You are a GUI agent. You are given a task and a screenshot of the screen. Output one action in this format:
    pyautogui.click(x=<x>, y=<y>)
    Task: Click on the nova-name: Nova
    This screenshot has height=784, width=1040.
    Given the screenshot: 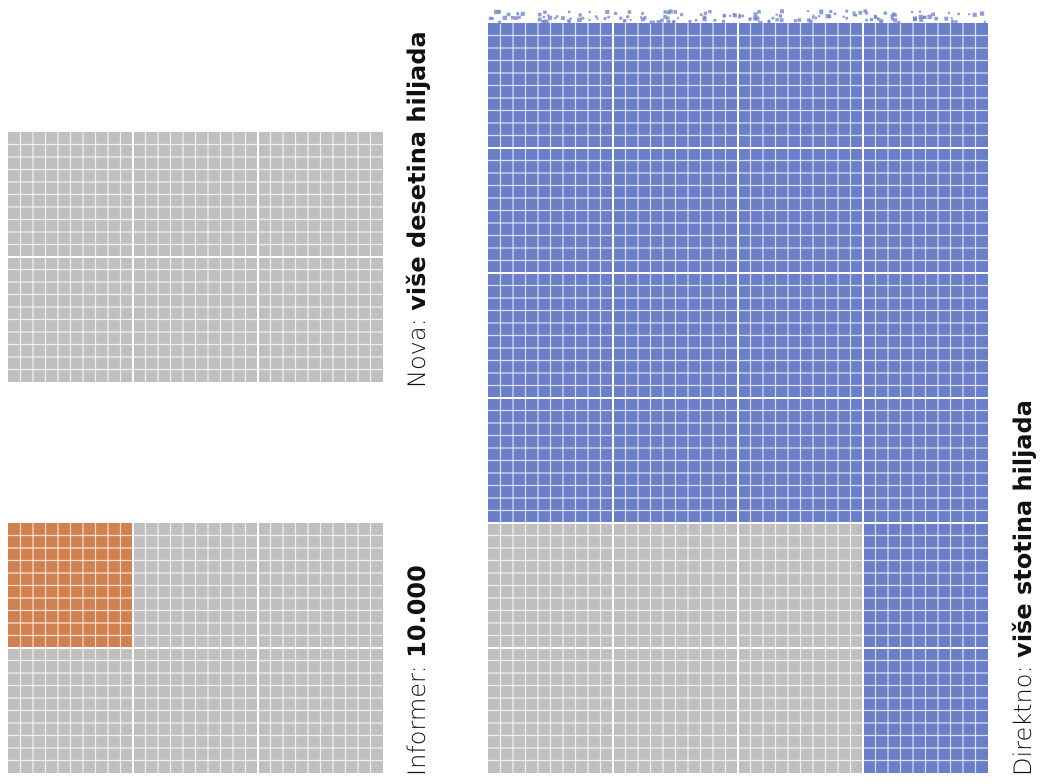 What is the action you would take?
    pyautogui.click(x=417, y=357)
    